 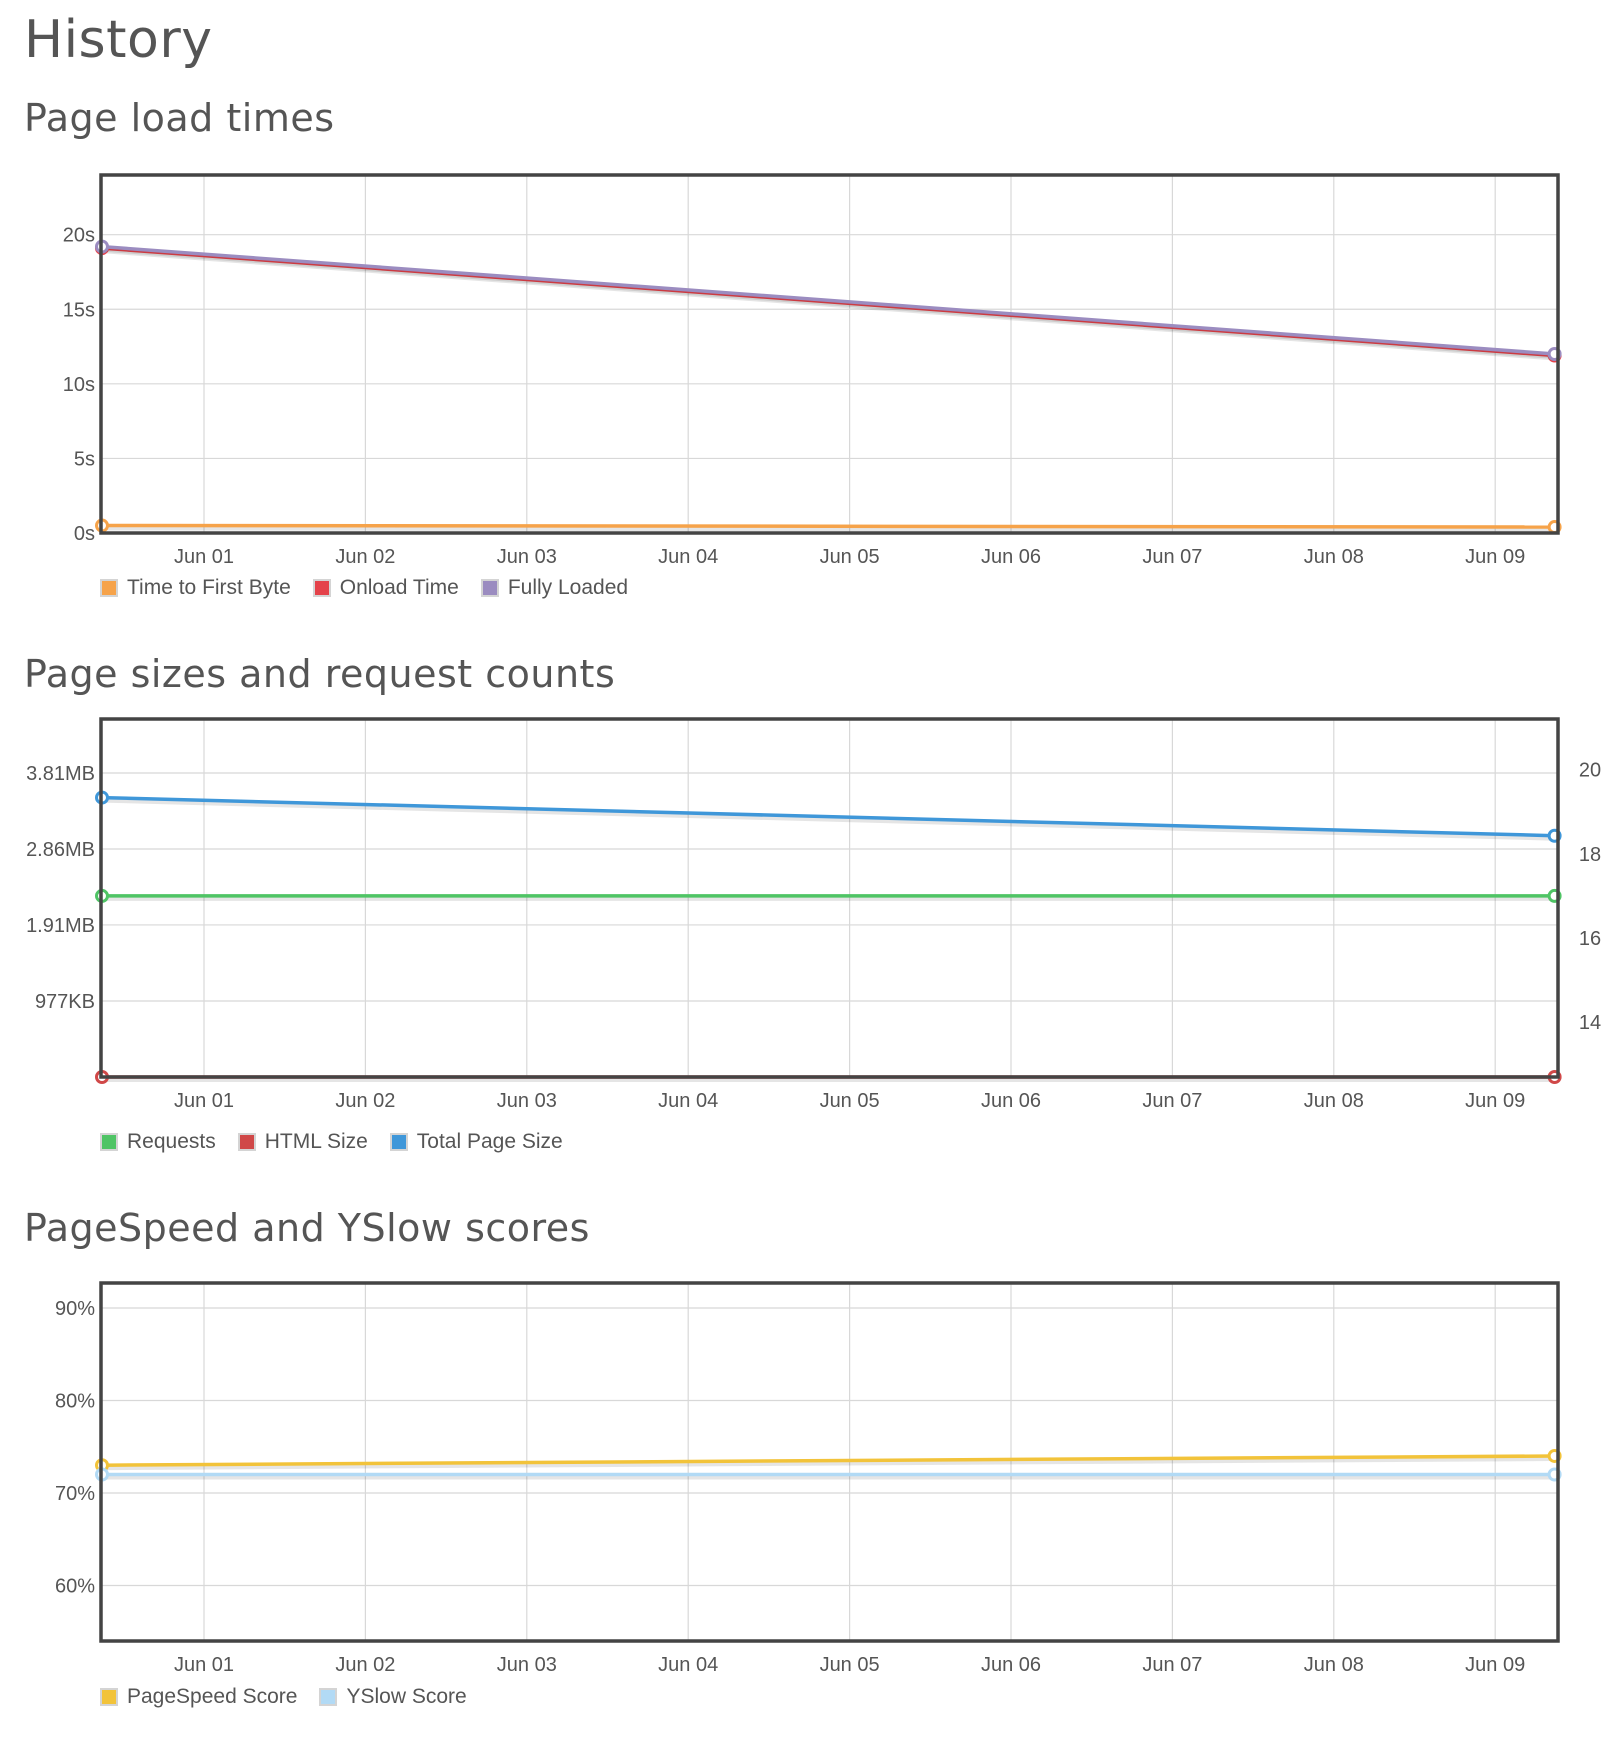 What do you see at coordinates (60, 926) in the screenshot?
I see `y-tick-label: 1.91MB` at bounding box center [60, 926].